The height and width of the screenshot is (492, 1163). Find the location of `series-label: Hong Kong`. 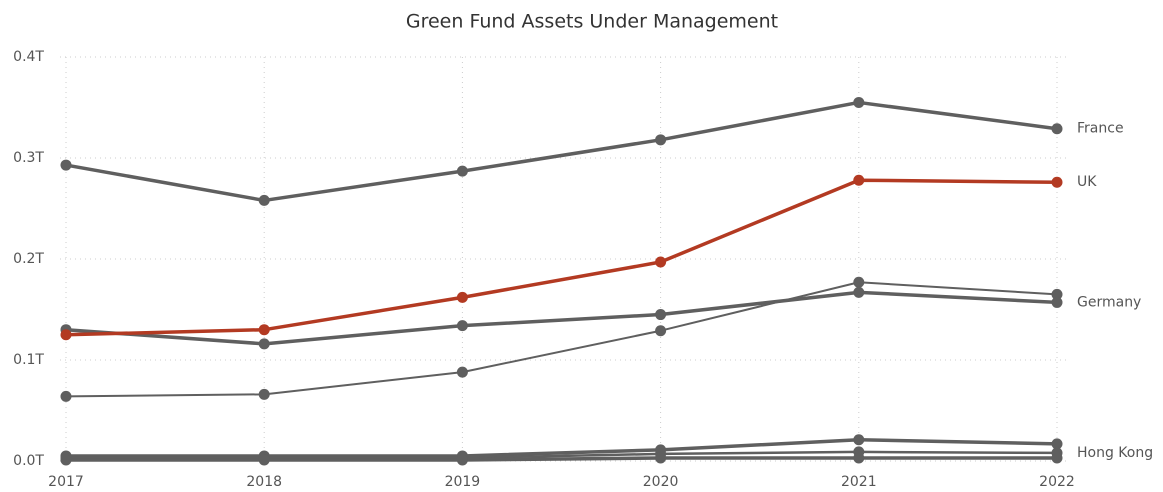

series-label: Hong Kong is located at coordinates (1115, 453).